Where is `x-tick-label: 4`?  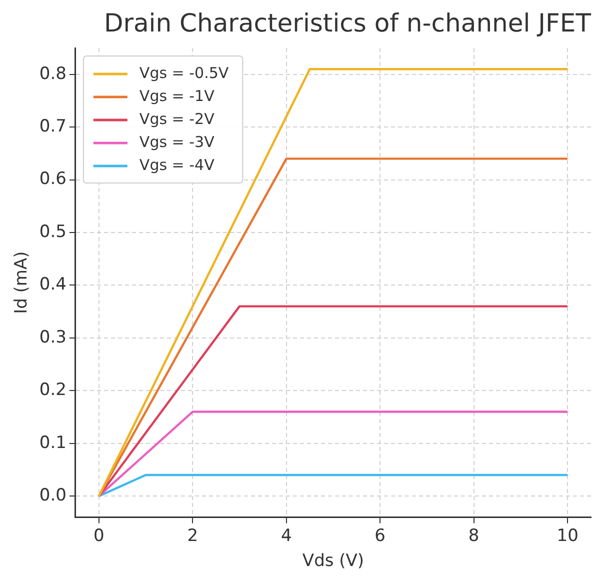 x-tick-label: 4 is located at coordinates (286, 536).